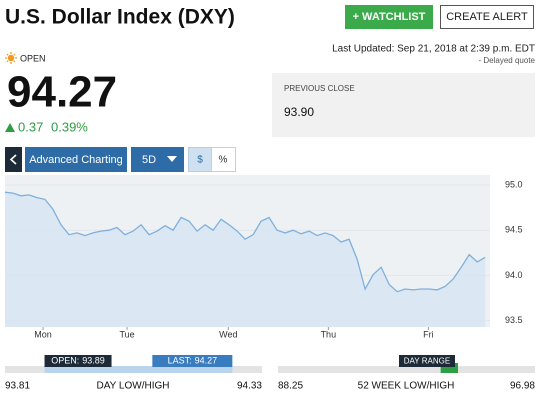  I want to click on flag-value: 94.27, so click(206, 361).